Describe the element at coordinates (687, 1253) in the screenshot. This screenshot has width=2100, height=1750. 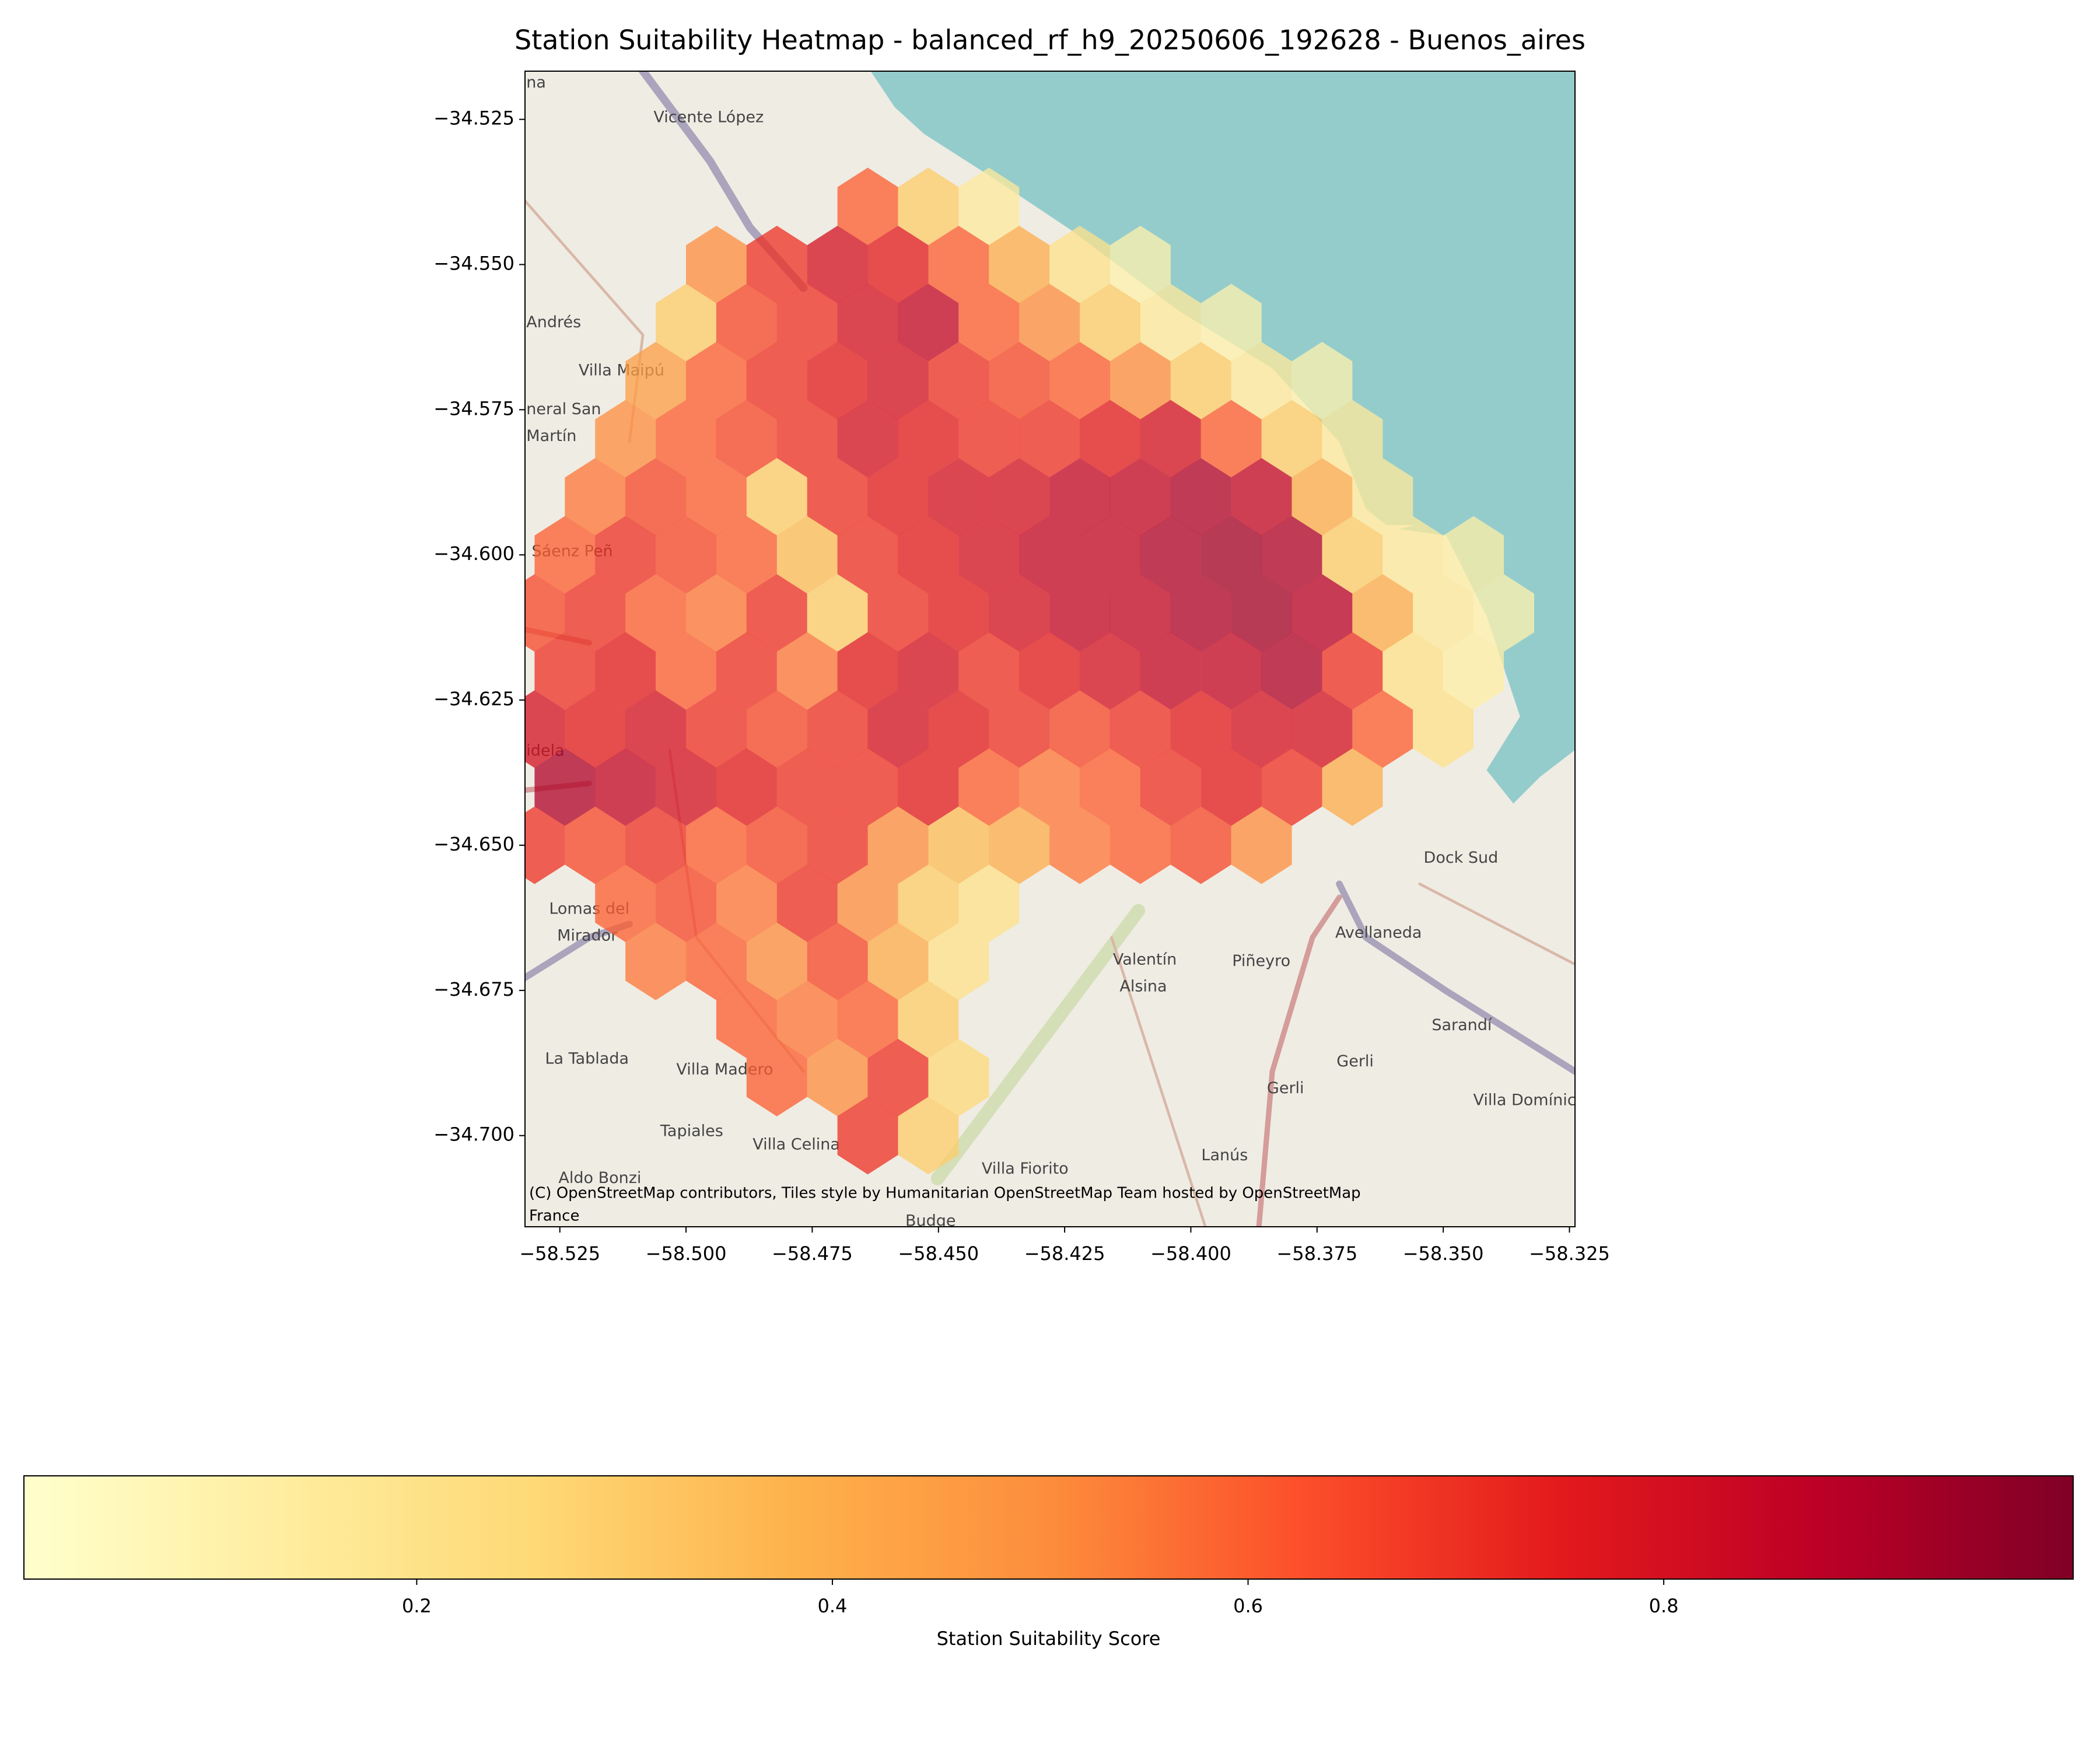
I see `x-tick-label: −58.500` at that location.